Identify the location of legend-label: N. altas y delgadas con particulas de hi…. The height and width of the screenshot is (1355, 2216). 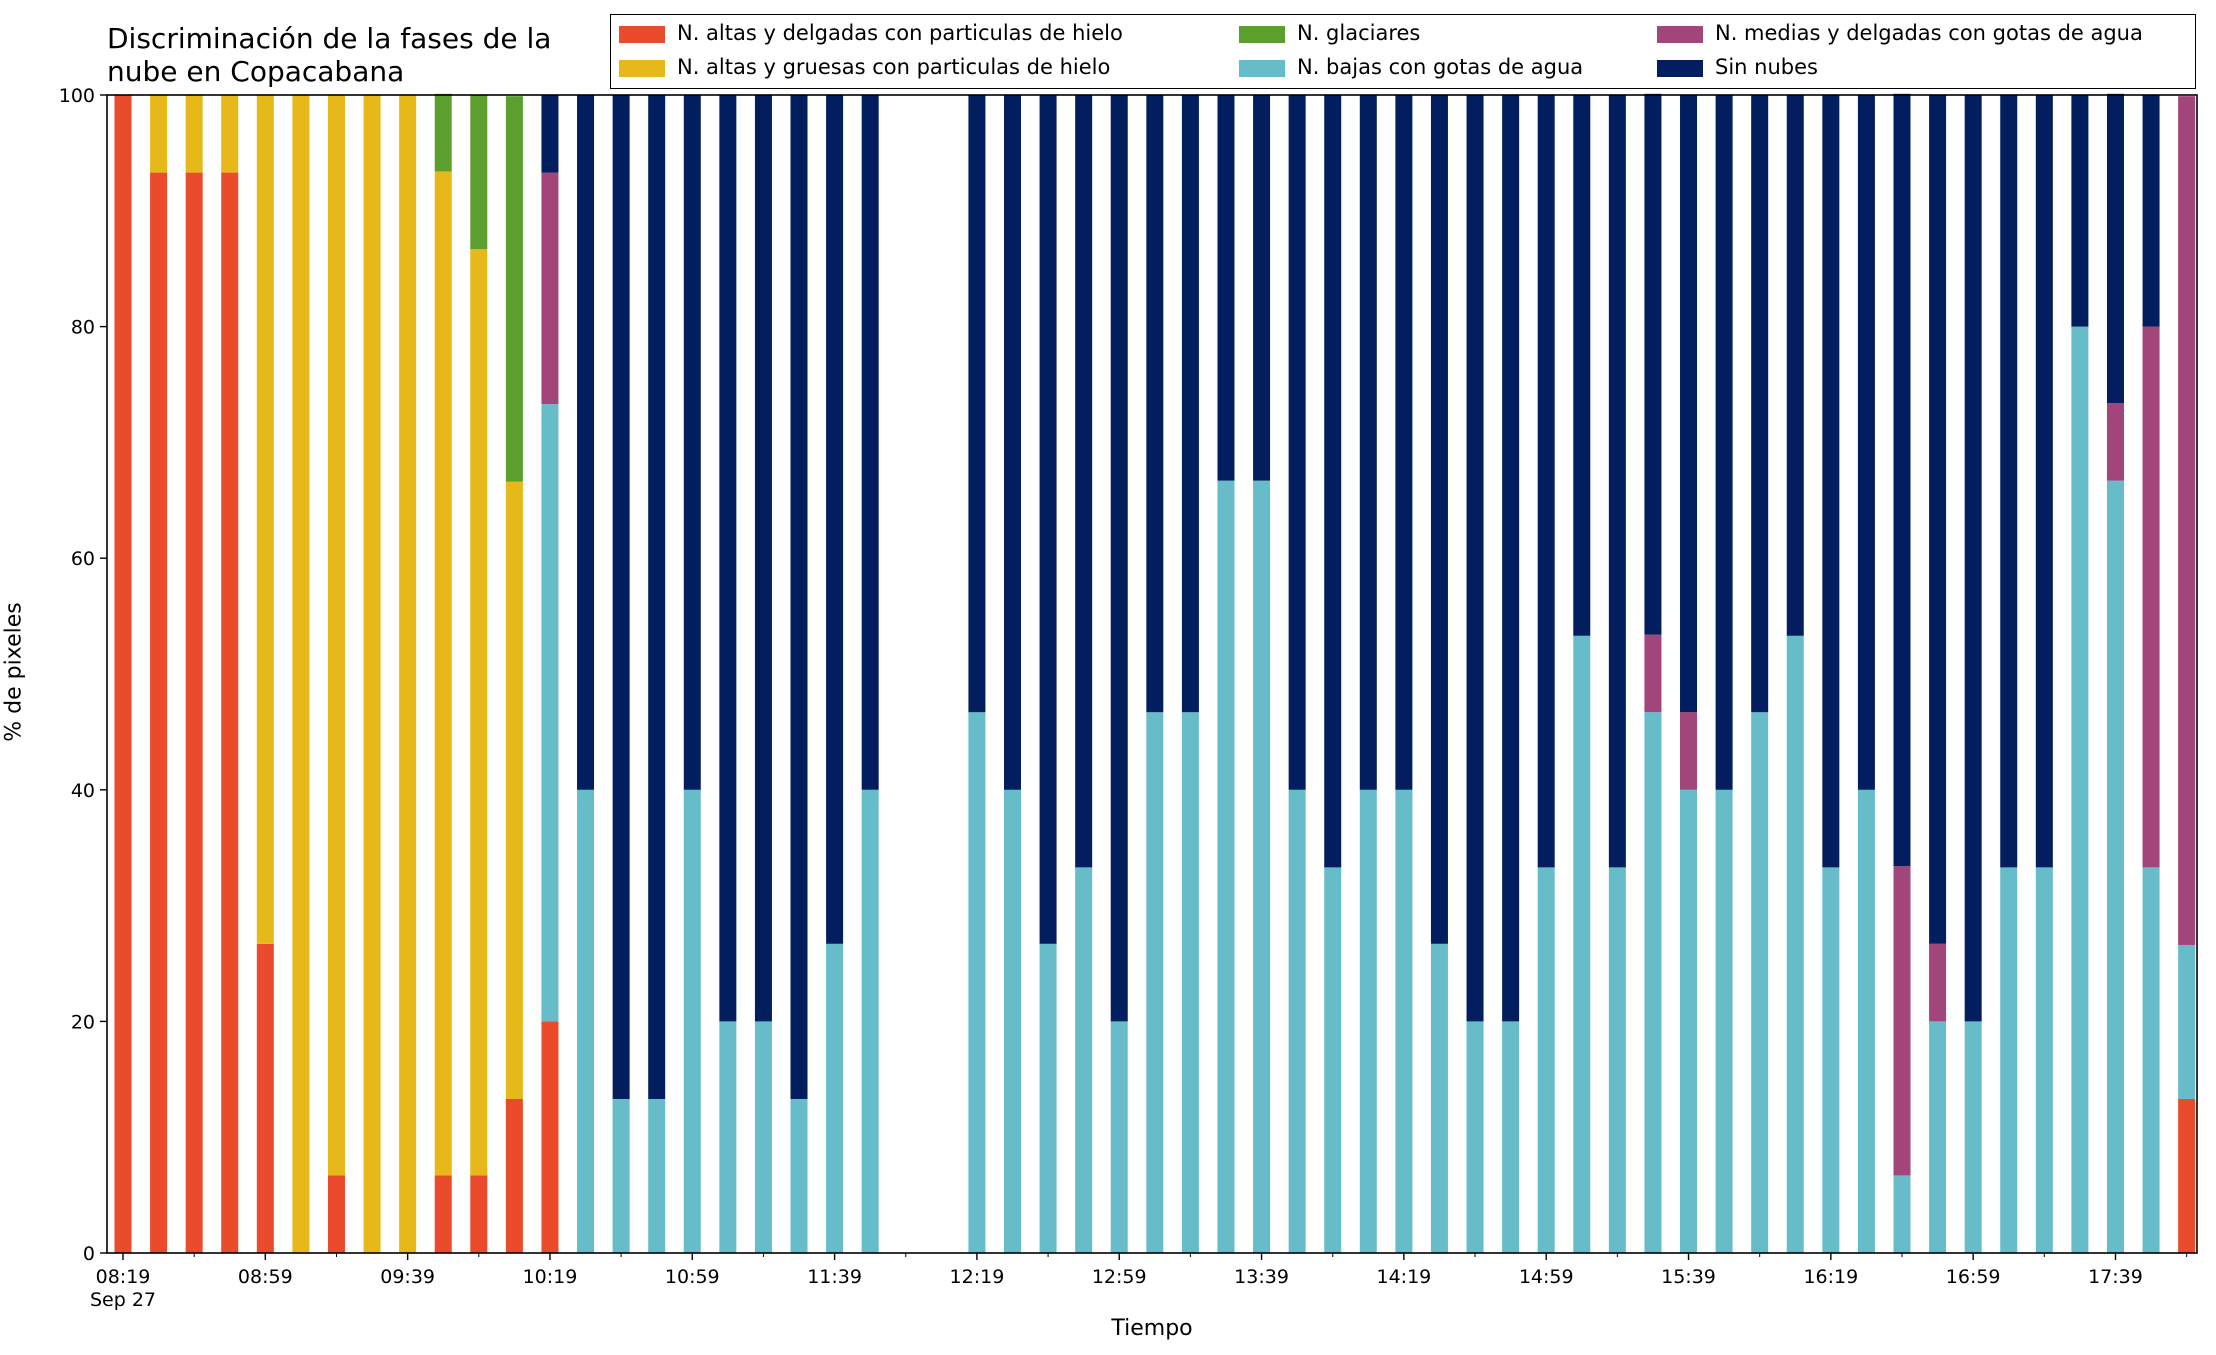
(900, 33).